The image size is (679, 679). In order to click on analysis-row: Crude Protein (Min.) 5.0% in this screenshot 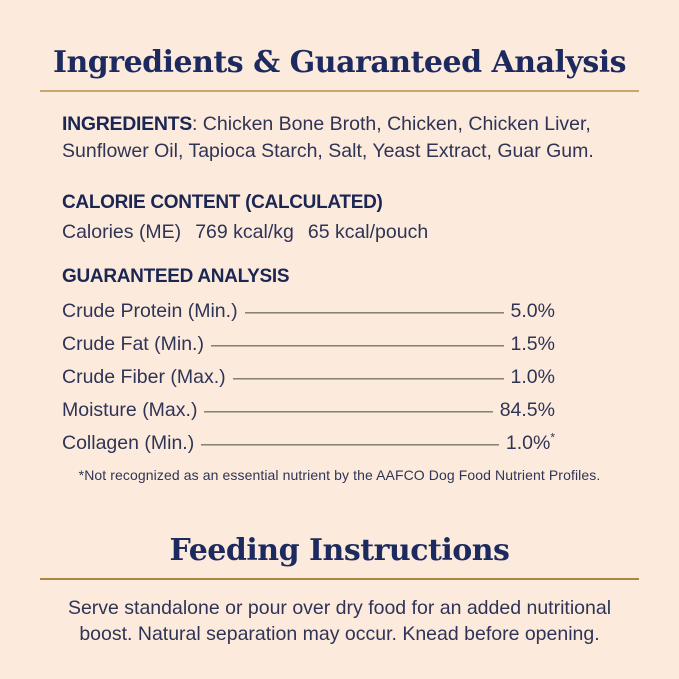, I will do `click(308, 311)`.